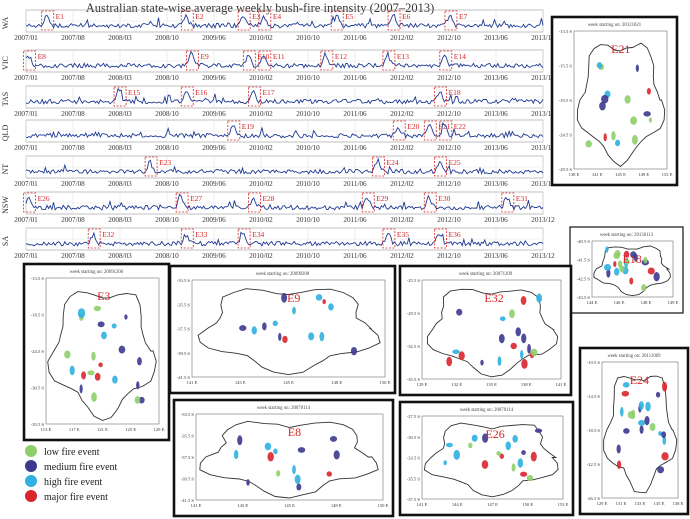 The image size is (690, 519). What do you see at coordinates (294, 432) in the screenshot?
I see `map-event-label-e8: E8` at bounding box center [294, 432].